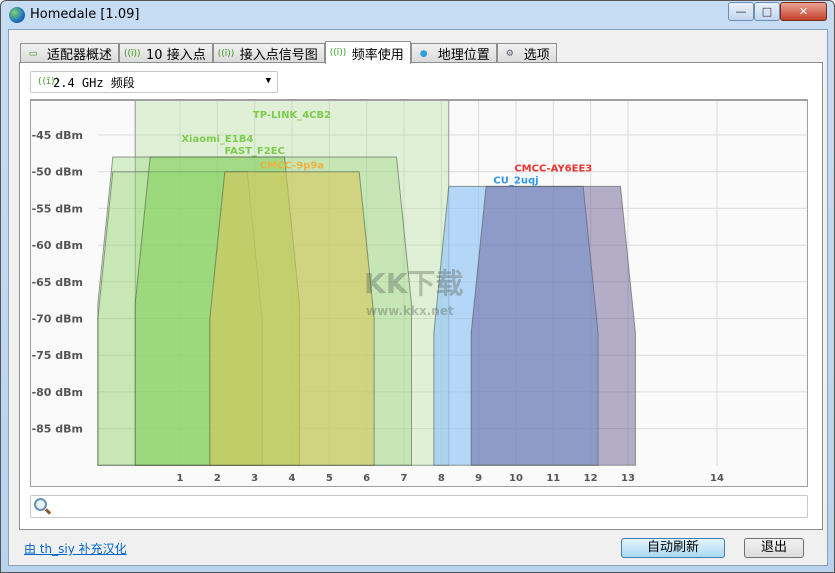 This screenshot has height=573, width=835. I want to click on tab-1: ((ĭ)) 10 接入点, so click(166, 53).